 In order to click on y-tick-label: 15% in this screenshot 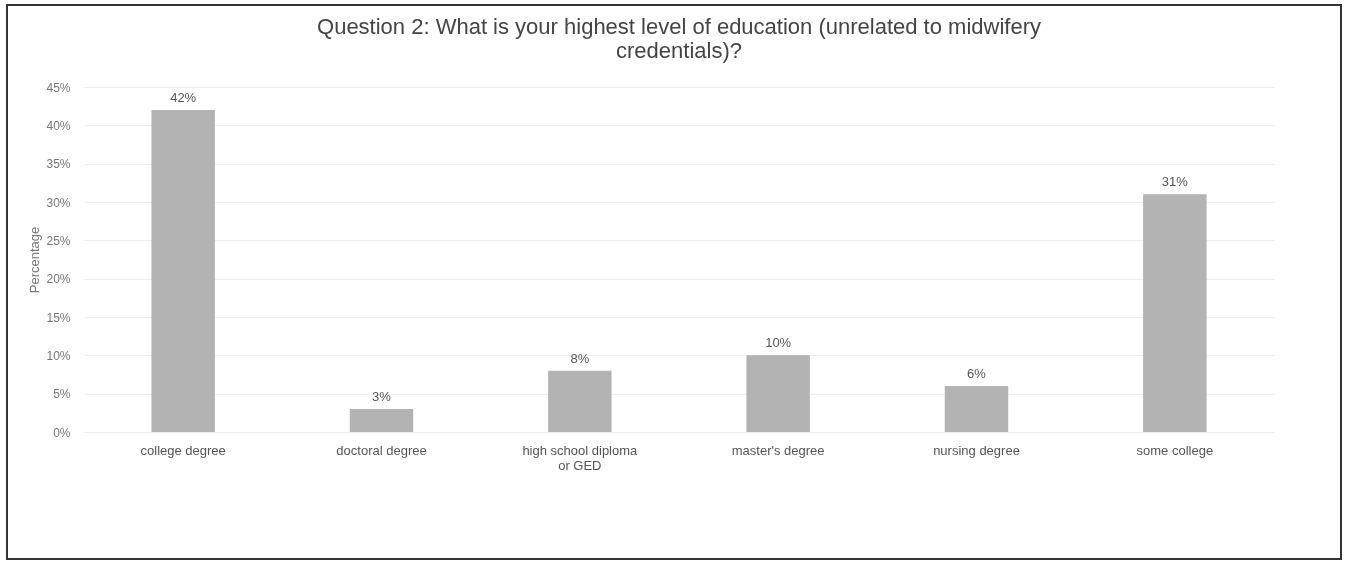, I will do `click(58, 317)`.